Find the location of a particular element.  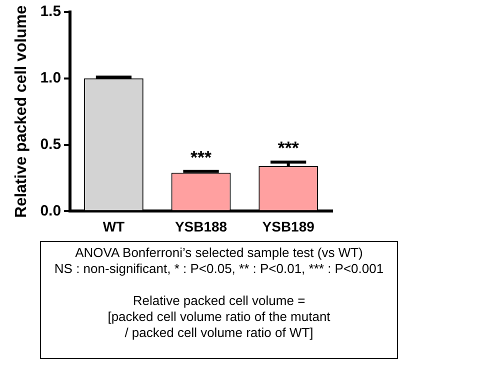

y-tick-label: 1.0 is located at coordinates (51, 78).